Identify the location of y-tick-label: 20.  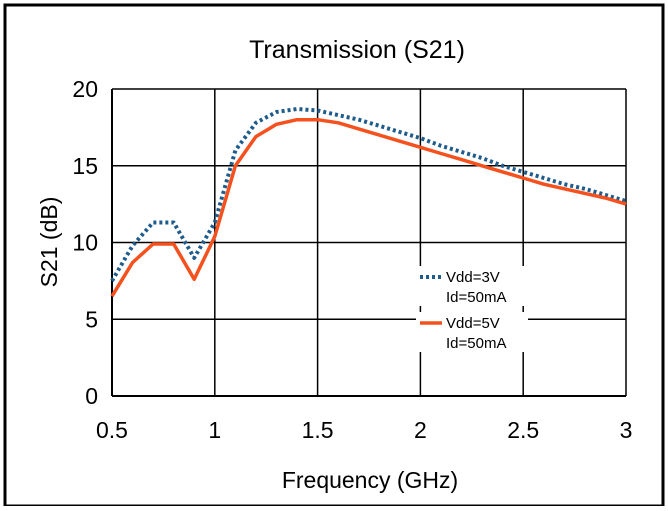
(85, 89).